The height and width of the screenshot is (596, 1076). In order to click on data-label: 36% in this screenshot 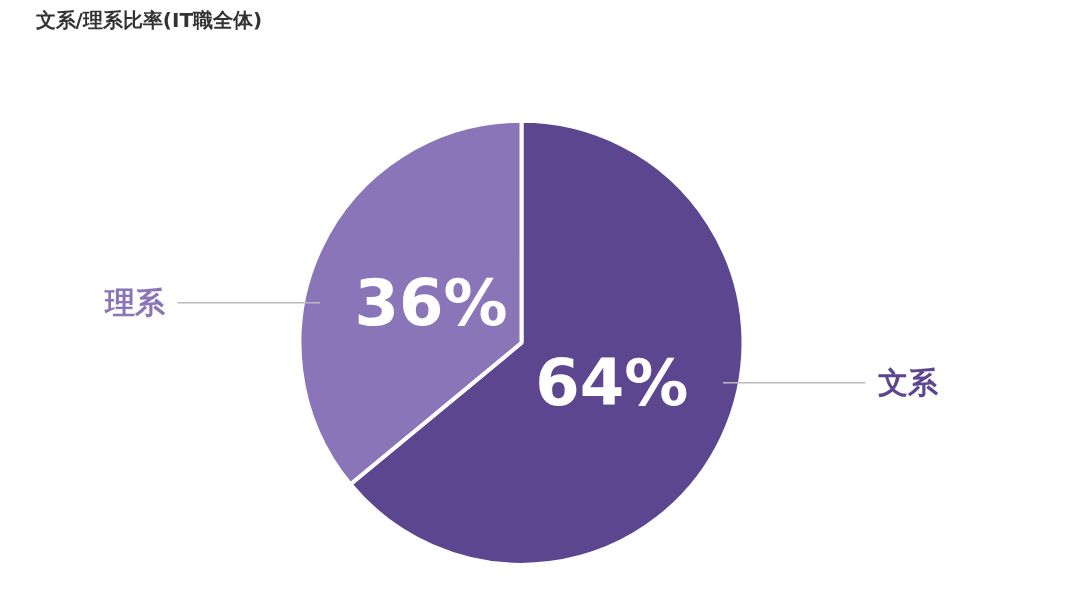, I will do `click(431, 302)`.